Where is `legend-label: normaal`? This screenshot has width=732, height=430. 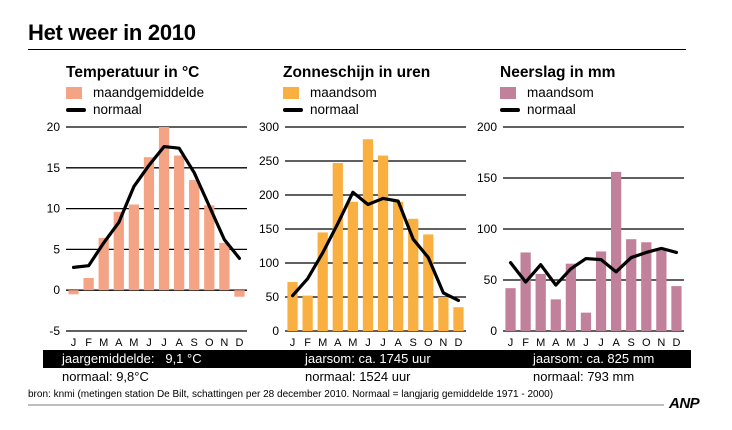
legend-label: normaal is located at coordinates (117, 109).